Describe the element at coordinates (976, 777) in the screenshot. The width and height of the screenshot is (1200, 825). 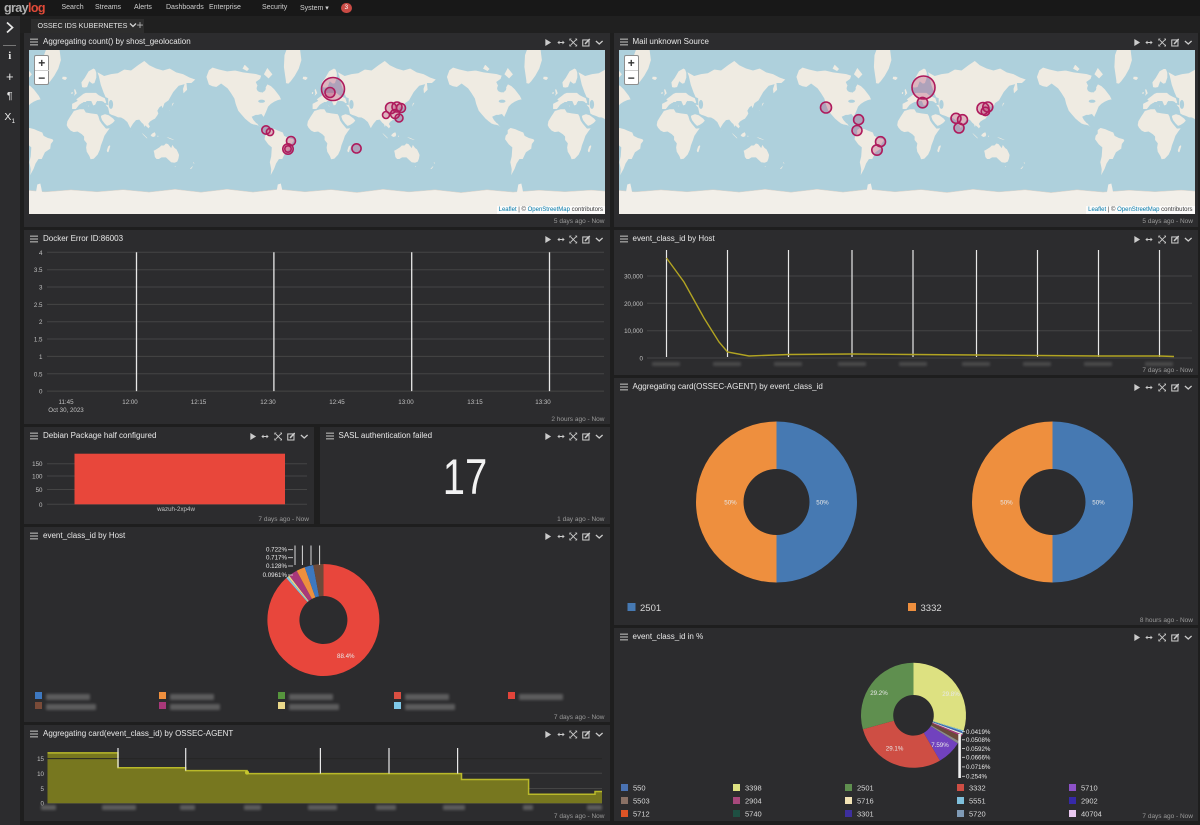
I see `svg-text: 0.254%` at that location.